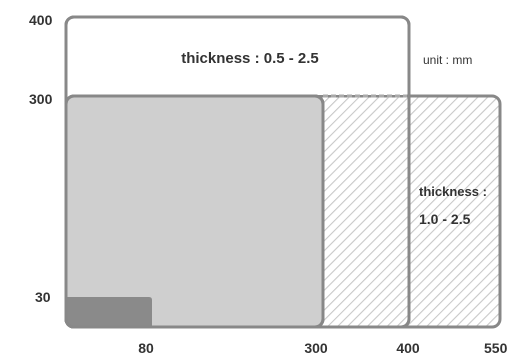 The height and width of the screenshot is (358, 513). Describe the element at coordinates (250, 58) in the screenshot. I see `top-thickness-label: thickness : 0.5 - 2.5` at that location.